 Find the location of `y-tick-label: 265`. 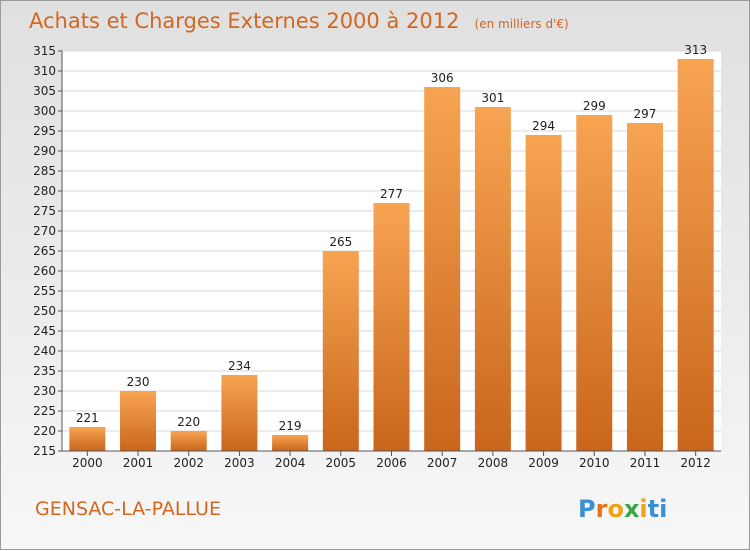

y-tick-label: 265 is located at coordinates (44, 251).